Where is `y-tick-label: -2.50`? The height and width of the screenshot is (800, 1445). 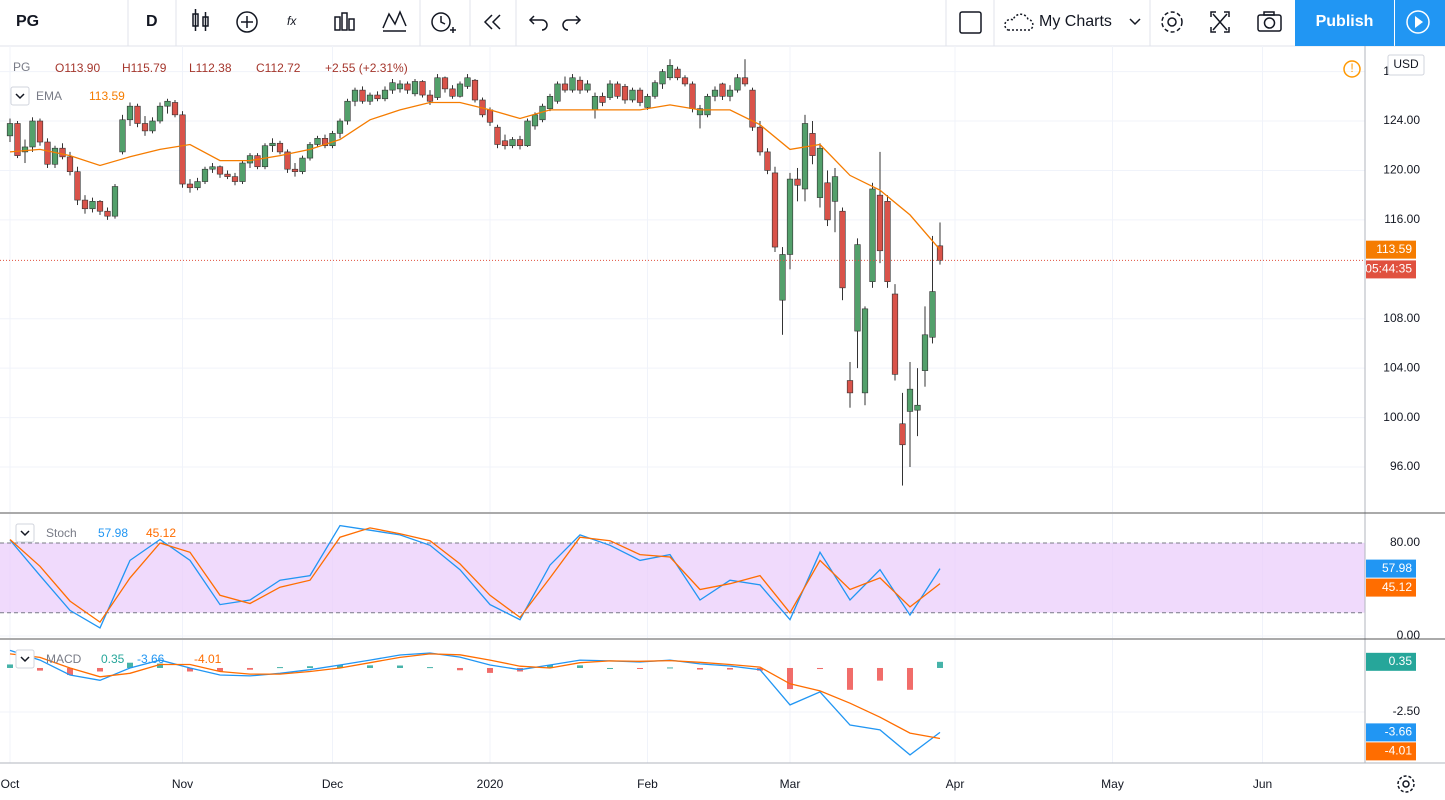 y-tick-label: -2.50 is located at coordinates (1407, 711).